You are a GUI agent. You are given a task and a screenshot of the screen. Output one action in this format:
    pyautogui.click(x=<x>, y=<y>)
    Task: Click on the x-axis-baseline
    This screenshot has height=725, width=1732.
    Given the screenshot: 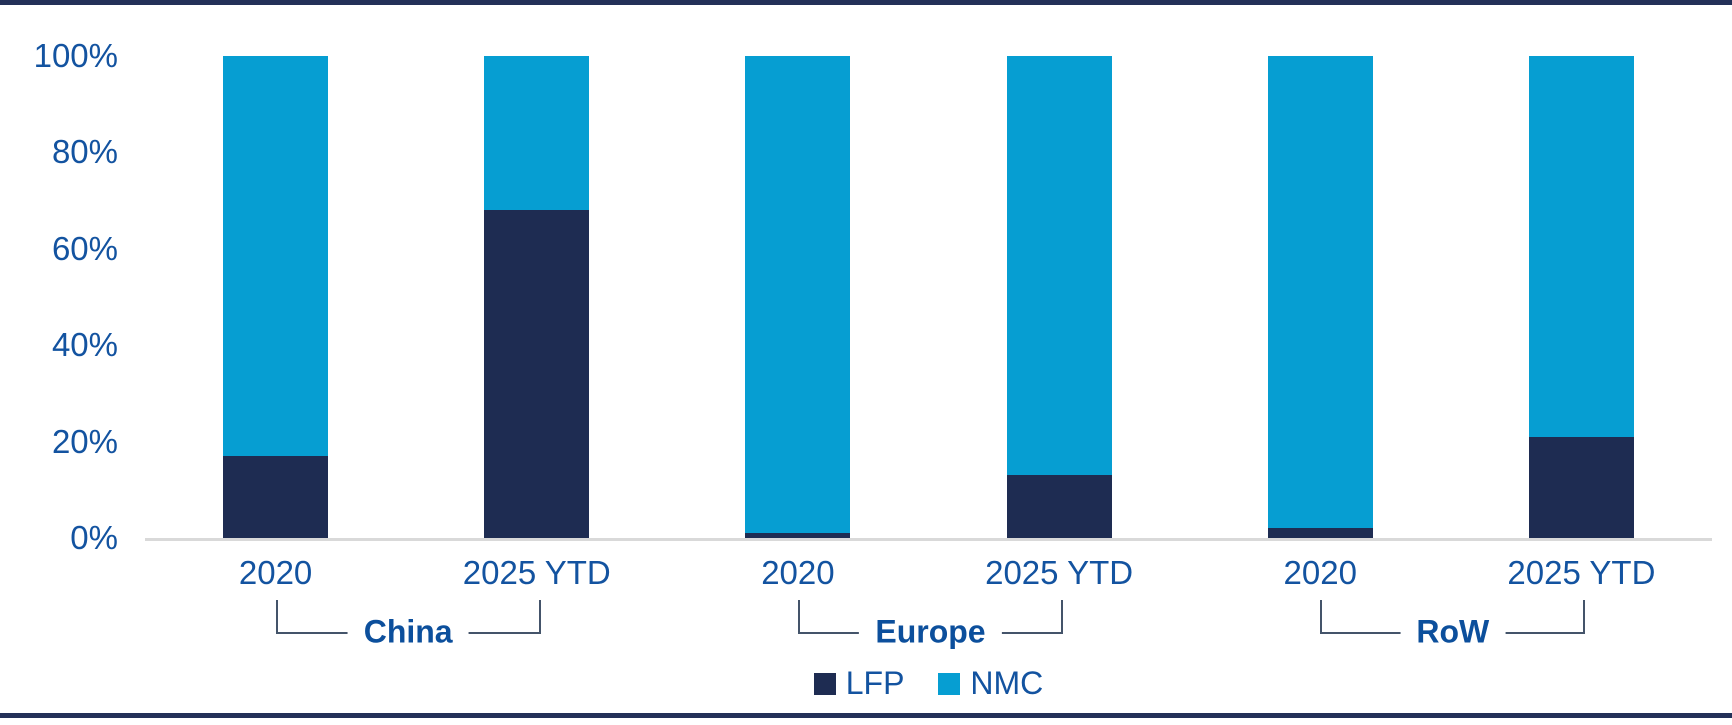 What is the action you would take?
    pyautogui.click(x=928, y=539)
    